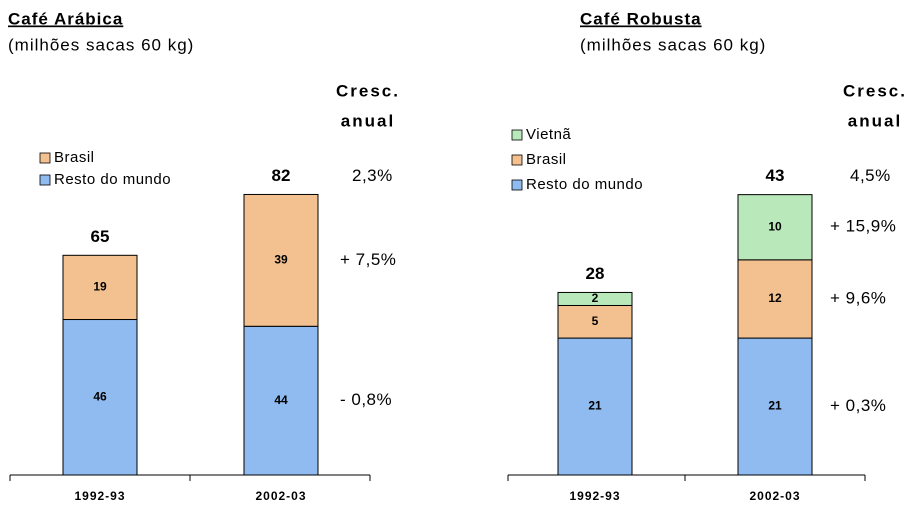  I want to click on growth-label: + 9,6%, so click(858, 297).